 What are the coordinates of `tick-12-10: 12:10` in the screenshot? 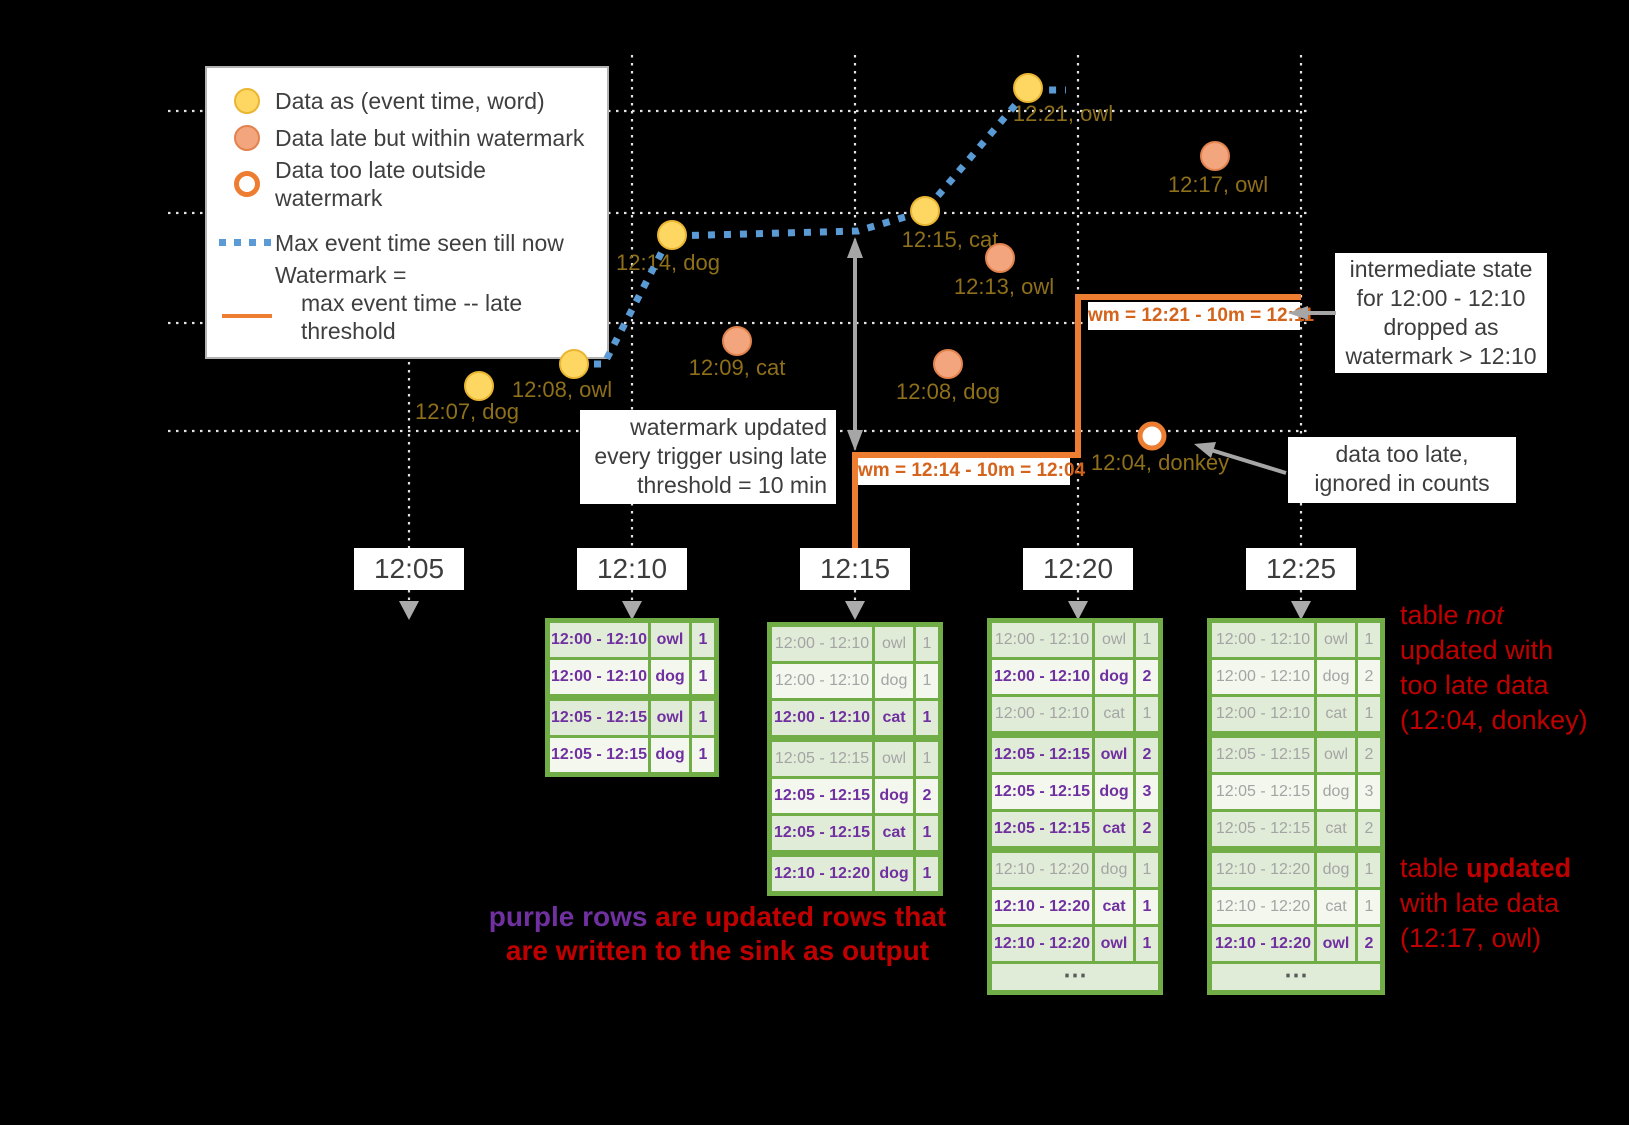 It's located at (632, 569).